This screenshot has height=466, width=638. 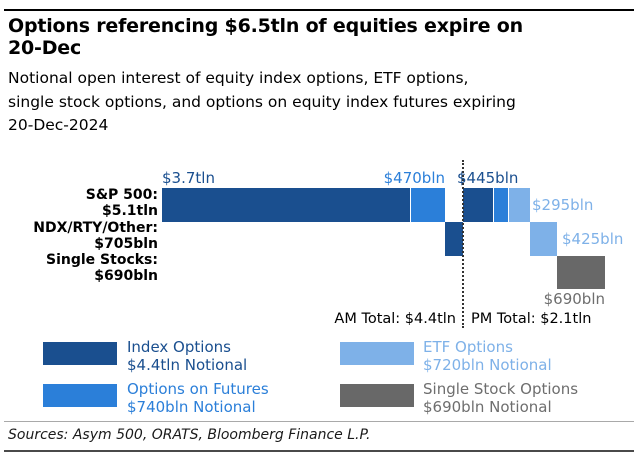 What do you see at coordinates (286, 205) in the screenshot?
I see `bar-sp500-am-index-options` at bounding box center [286, 205].